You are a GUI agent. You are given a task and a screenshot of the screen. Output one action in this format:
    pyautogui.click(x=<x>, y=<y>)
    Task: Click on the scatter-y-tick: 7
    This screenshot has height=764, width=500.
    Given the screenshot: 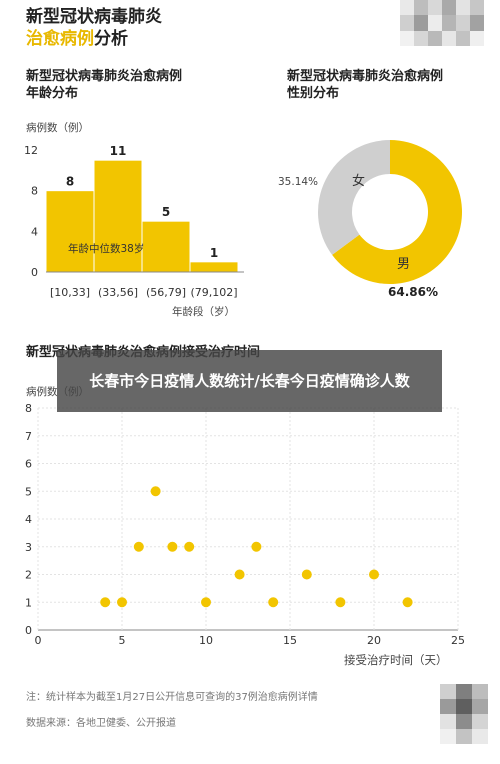 What is the action you would take?
    pyautogui.click(x=28, y=436)
    